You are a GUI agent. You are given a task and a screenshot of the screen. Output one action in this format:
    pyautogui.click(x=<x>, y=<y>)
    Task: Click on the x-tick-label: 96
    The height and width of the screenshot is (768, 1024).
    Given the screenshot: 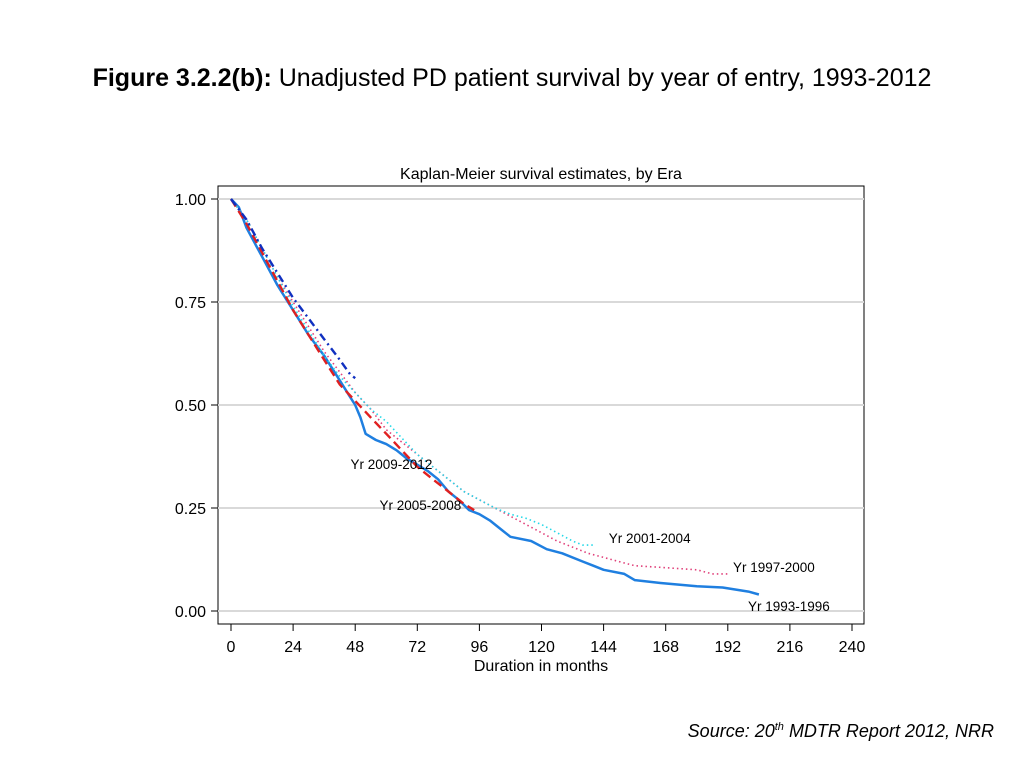 What is the action you would take?
    pyautogui.click(x=480, y=647)
    